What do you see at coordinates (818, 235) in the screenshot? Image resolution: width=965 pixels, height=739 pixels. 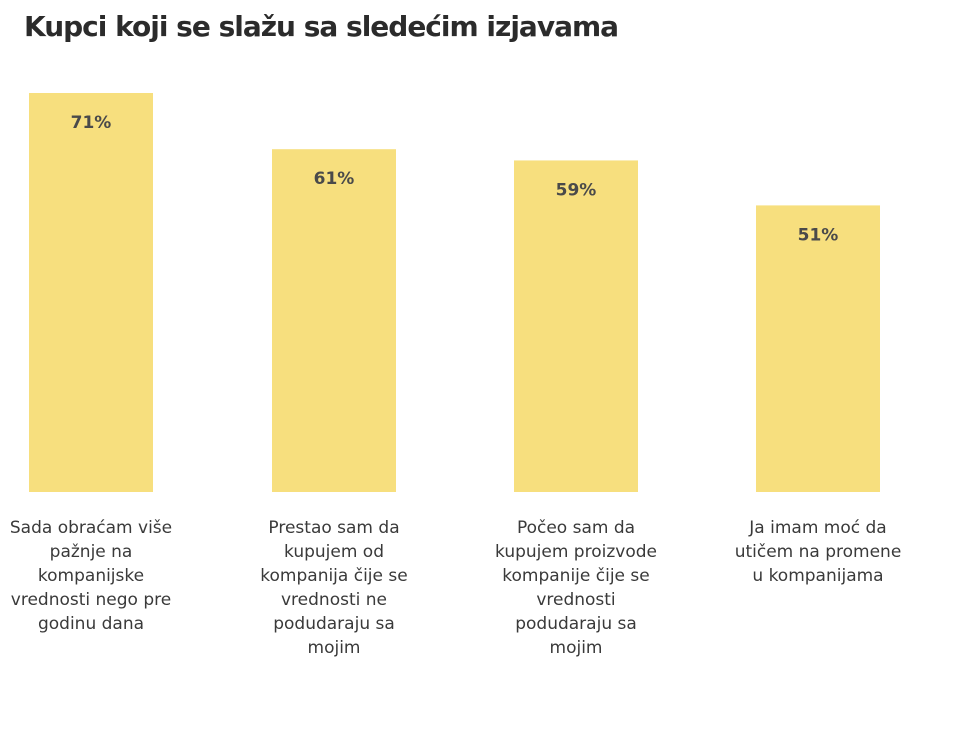 I see `value-label-4: 51%` at bounding box center [818, 235].